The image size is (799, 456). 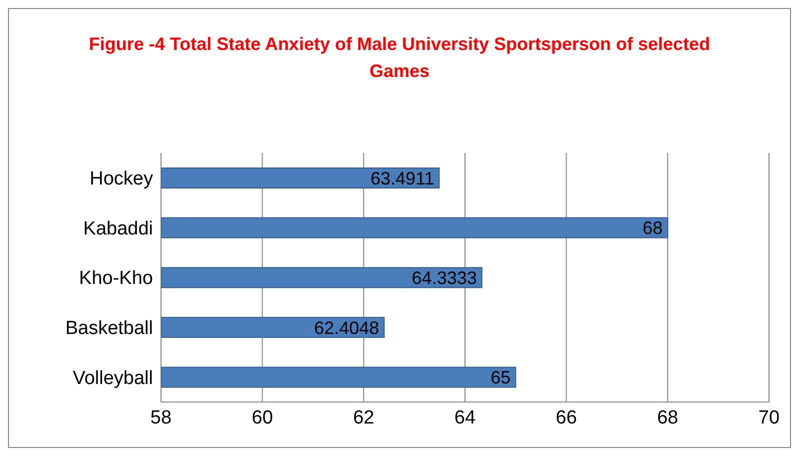 I want to click on chart-title: Figure -4 Total State Anxiety of Male University Sportsperson of selected Games, so click(x=400, y=58).